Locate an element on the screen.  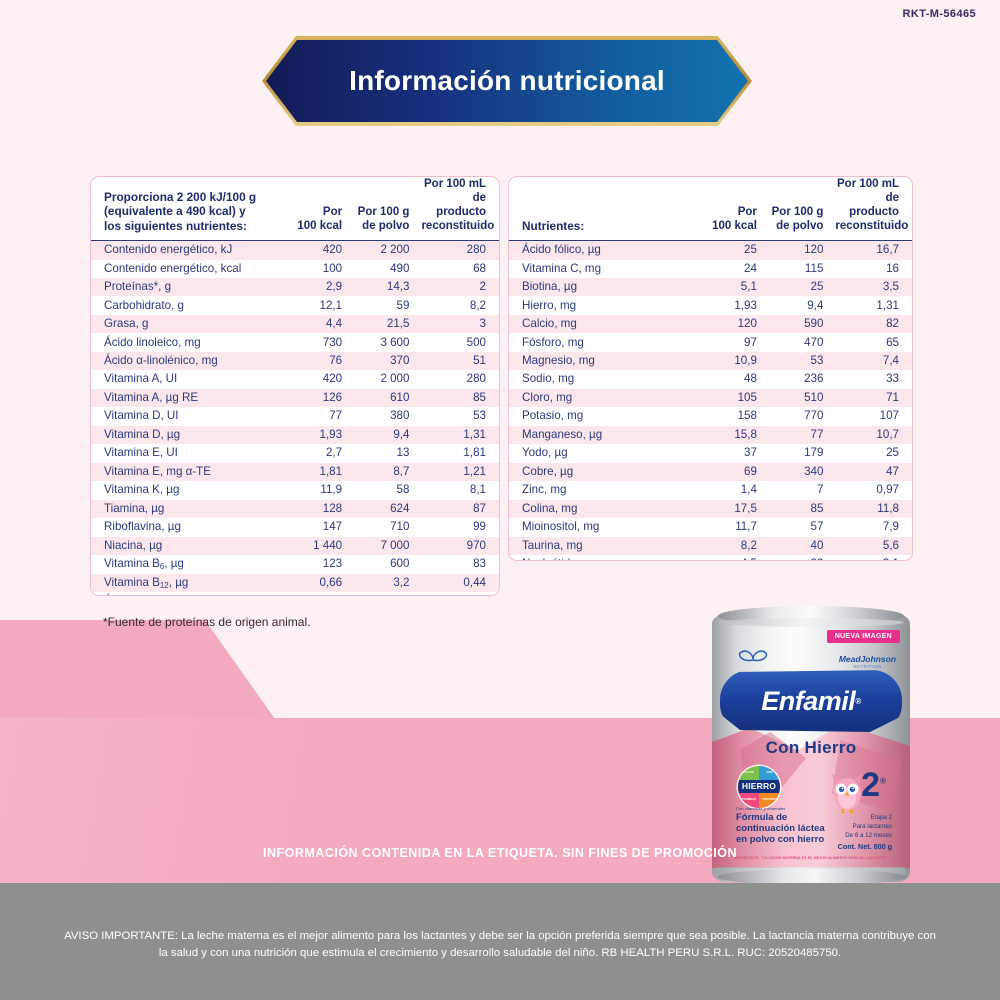
table-row: Cloro, mg 105 510 71 is located at coordinates (710, 398).